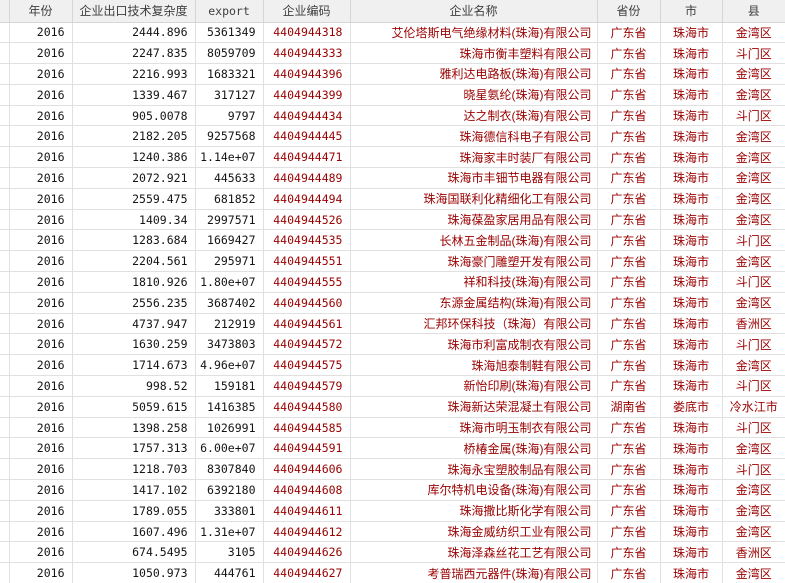  I want to click on cell-complexity: 674.5495, so click(133, 552).